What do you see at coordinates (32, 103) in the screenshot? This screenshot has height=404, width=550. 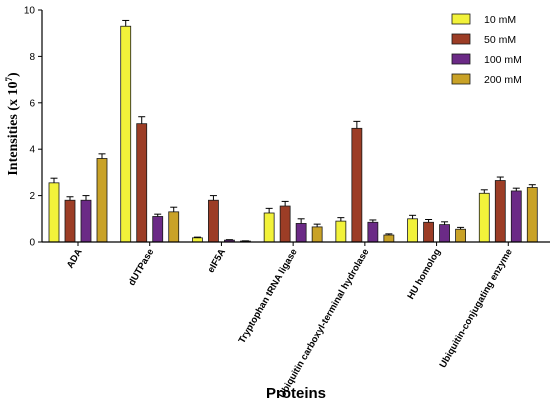 I see `y-tick-label: 6` at bounding box center [32, 103].